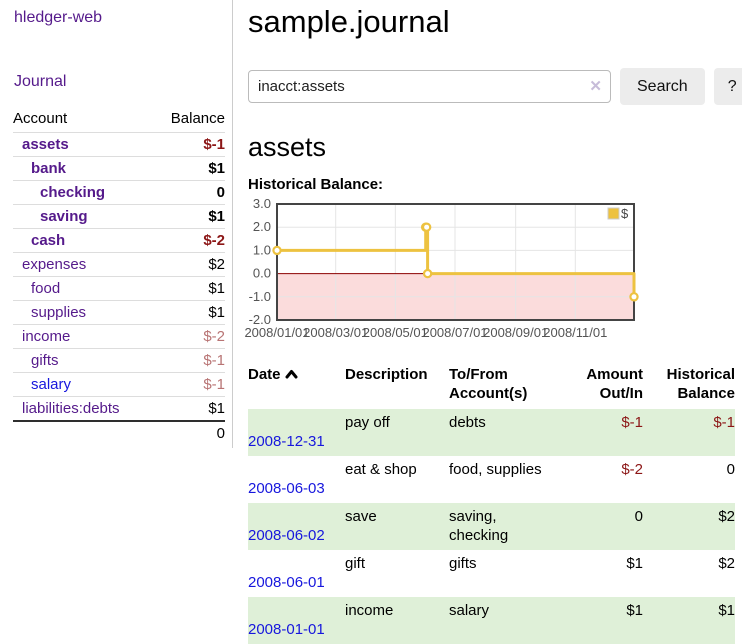 Image resolution: width=742 pixels, height=644 pixels. What do you see at coordinates (730, 469) in the screenshot?
I see `register-balance: 0` at bounding box center [730, 469].